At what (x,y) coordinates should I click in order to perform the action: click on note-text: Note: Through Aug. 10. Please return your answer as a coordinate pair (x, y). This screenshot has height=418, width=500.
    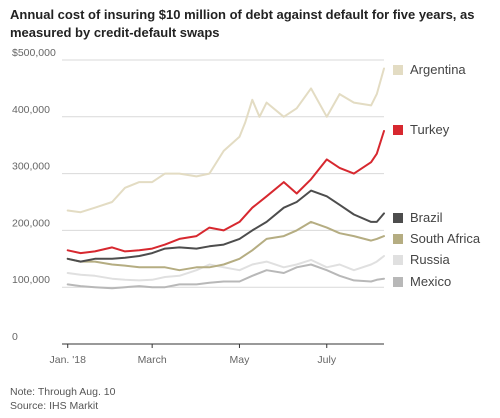
    Looking at the image, I should click on (63, 392).